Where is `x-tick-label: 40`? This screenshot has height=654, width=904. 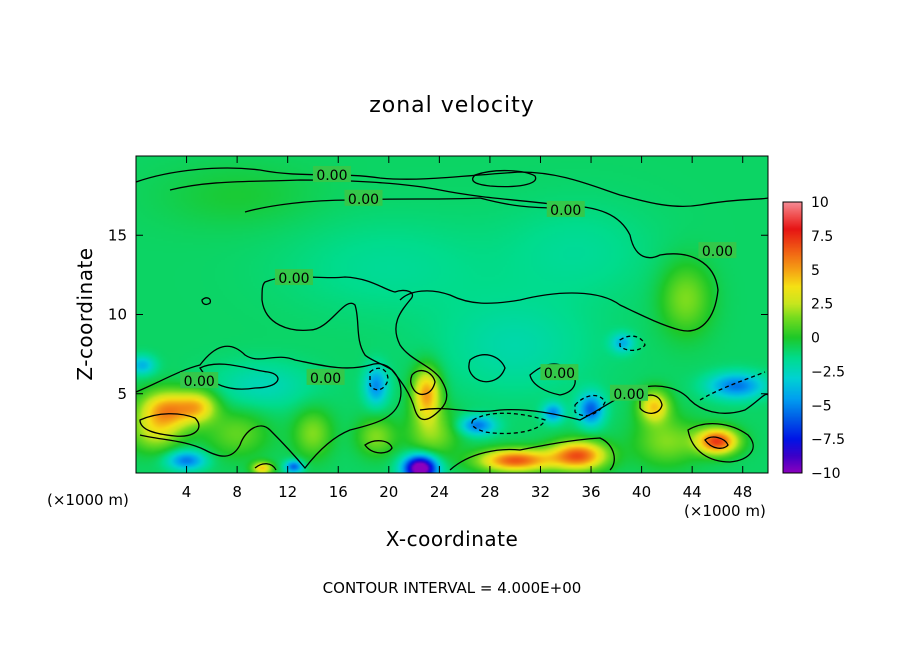 x-tick-label: 40 is located at coordinates (641, 492).